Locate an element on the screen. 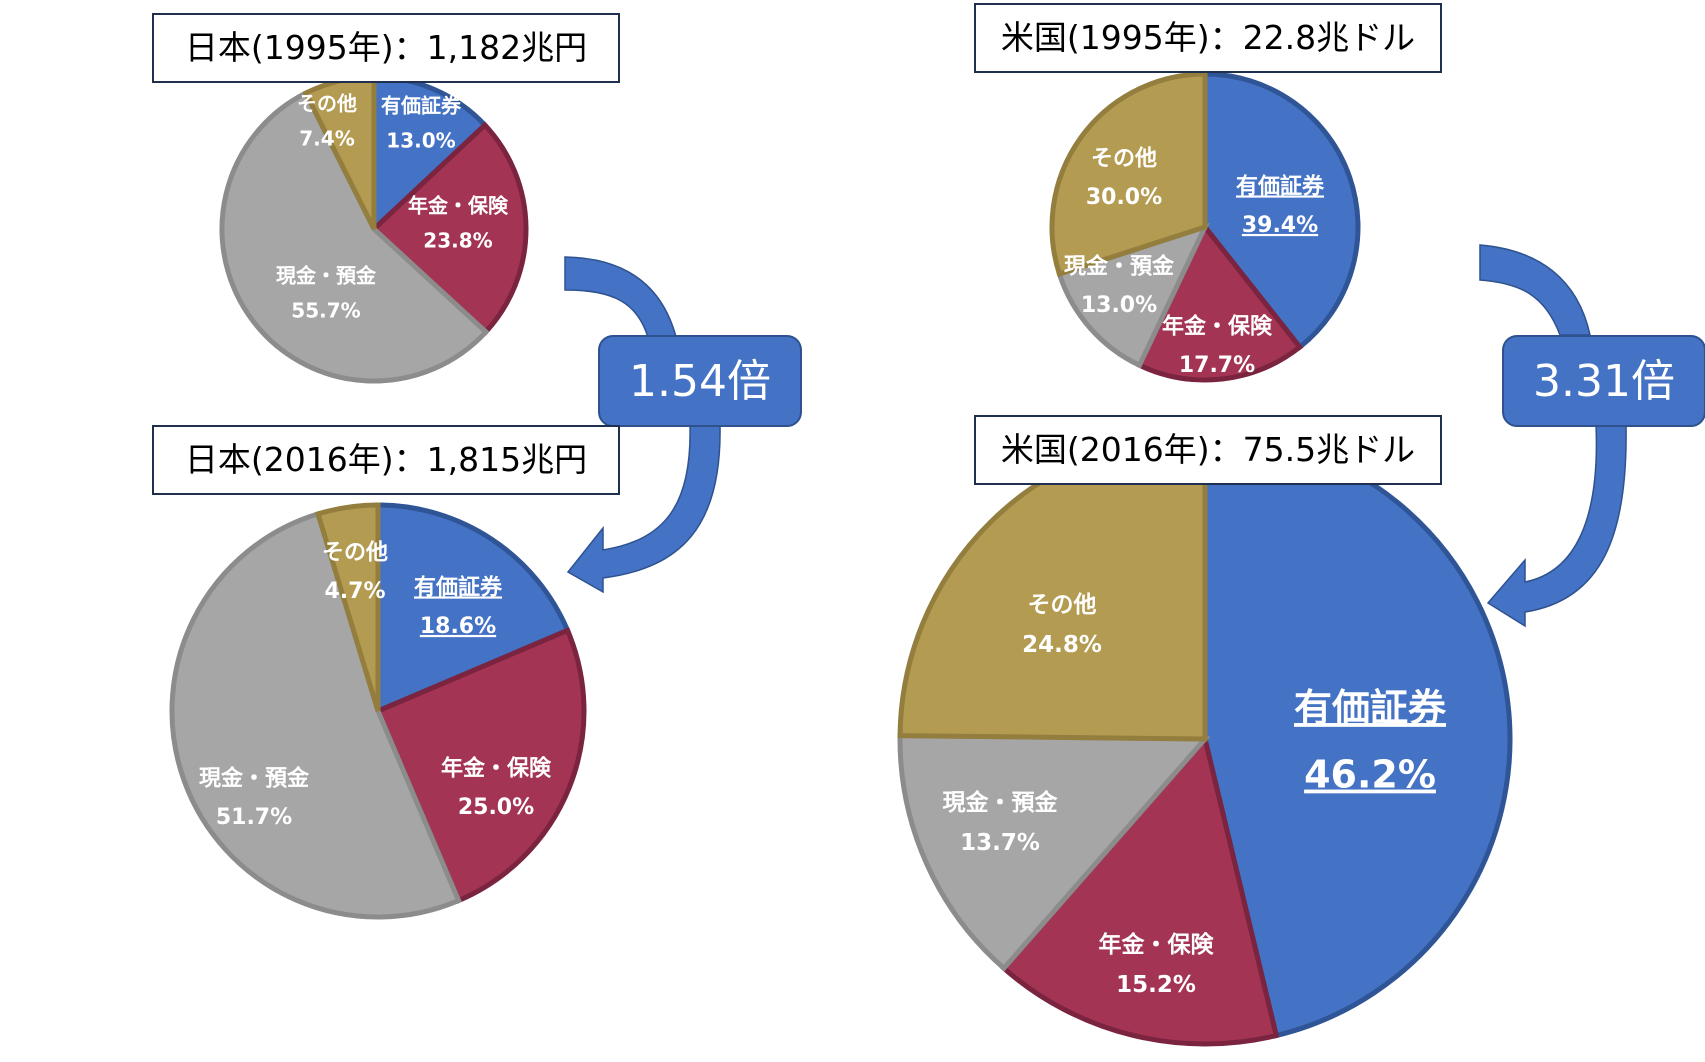 This screenshot has width=1705, height=1062. slice-percent-label: 25.0% is located at coordinates (496, 807).